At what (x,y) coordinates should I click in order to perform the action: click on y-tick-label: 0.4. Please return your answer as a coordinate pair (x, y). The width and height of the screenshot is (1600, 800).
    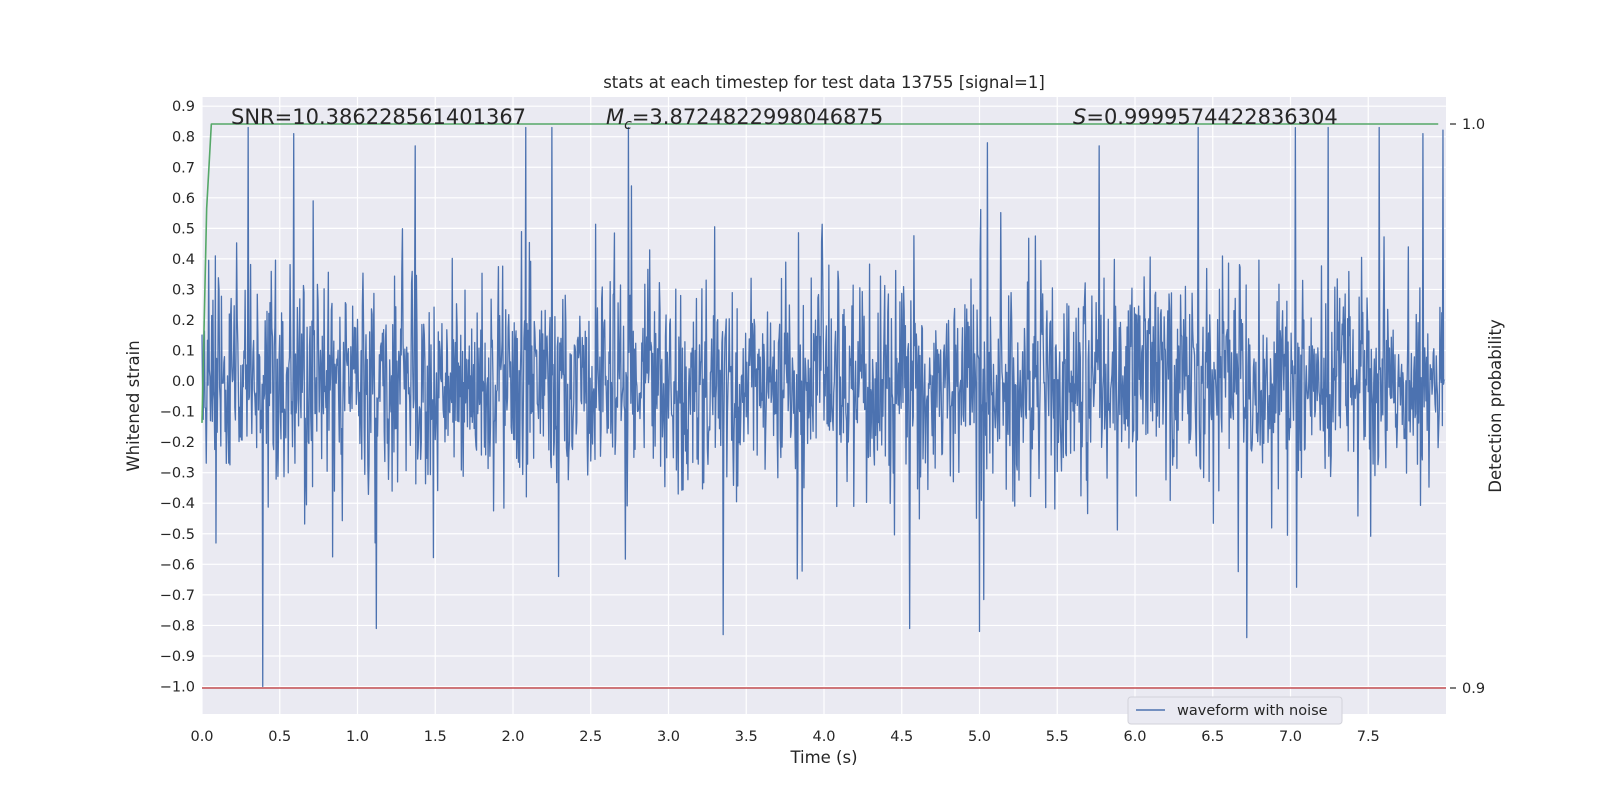
    Looking at the image, I should click on (183, 260).